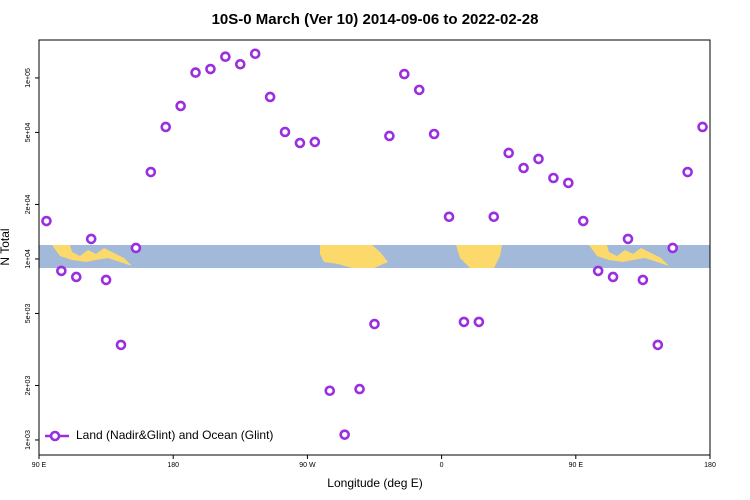 The height and width of the screenshot is (500, 750). Describe the element at coordinates (28, 78) in the screenshot. I see `y-tick-label: 1e+05` at that location.